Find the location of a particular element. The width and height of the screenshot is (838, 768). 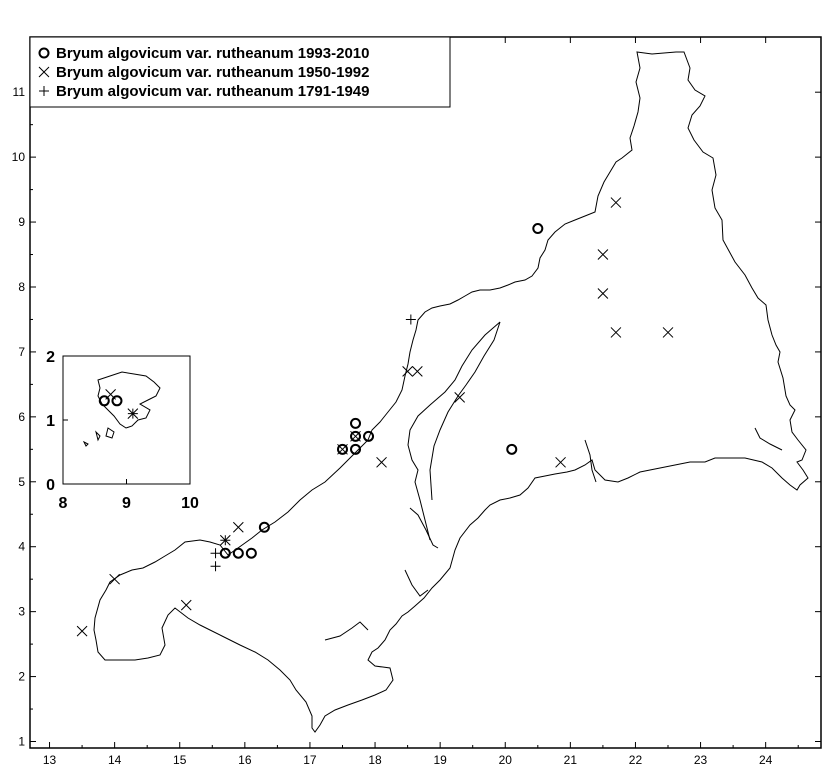

inset-islands is located at coordinates (121, 409).